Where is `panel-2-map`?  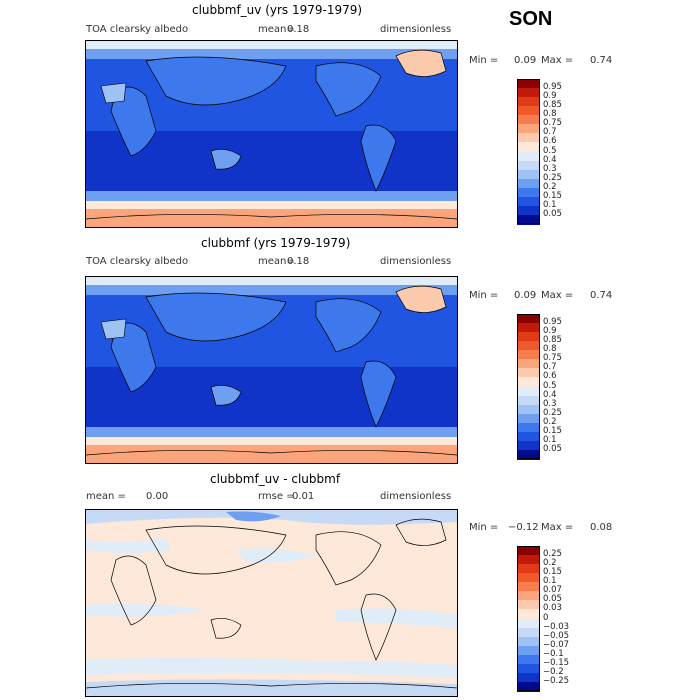
panel-2-map is located at coordinates (271, 370).